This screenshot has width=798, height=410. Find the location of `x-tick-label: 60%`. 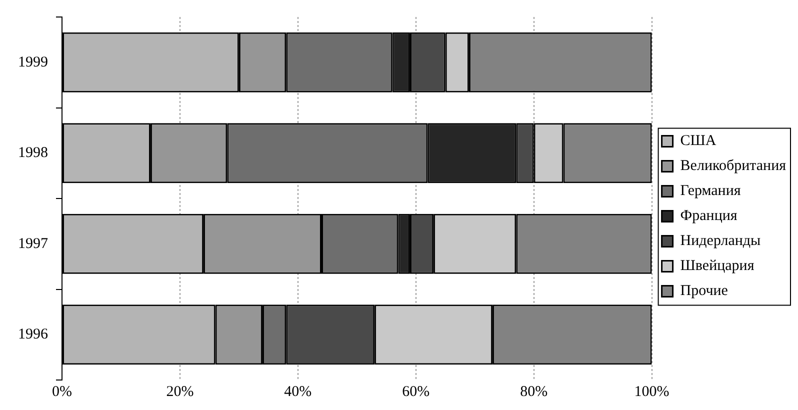

x-tick-label: 60% is located at coordinates (416, 392).